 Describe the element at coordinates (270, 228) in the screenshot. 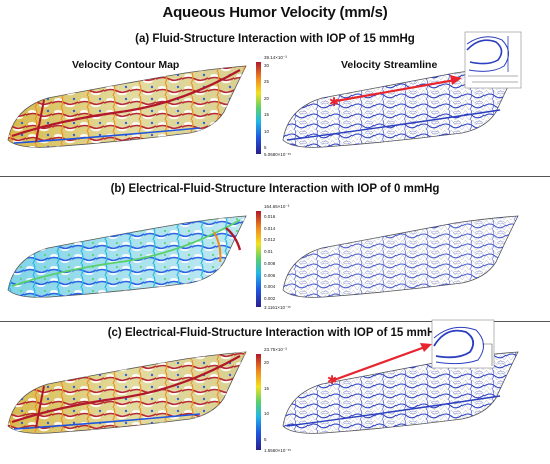

I see `colorbar-tick-label: 0.014` at that location.